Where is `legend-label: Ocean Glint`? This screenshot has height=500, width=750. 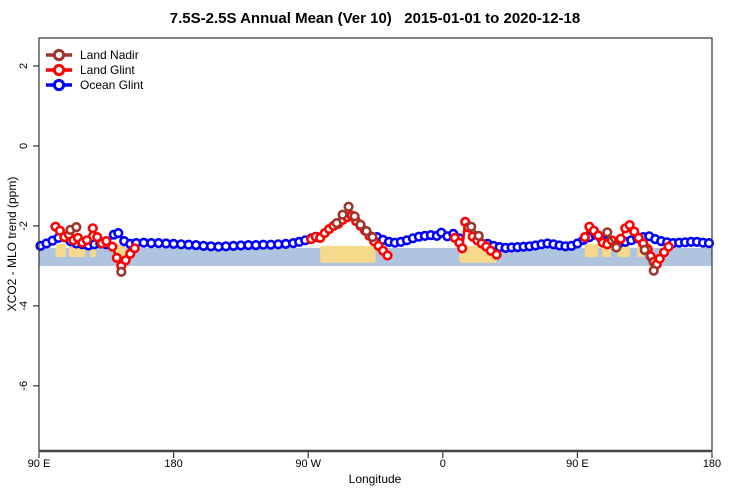 legend-label: Ocean Glint is located at coordinates (112, 84).